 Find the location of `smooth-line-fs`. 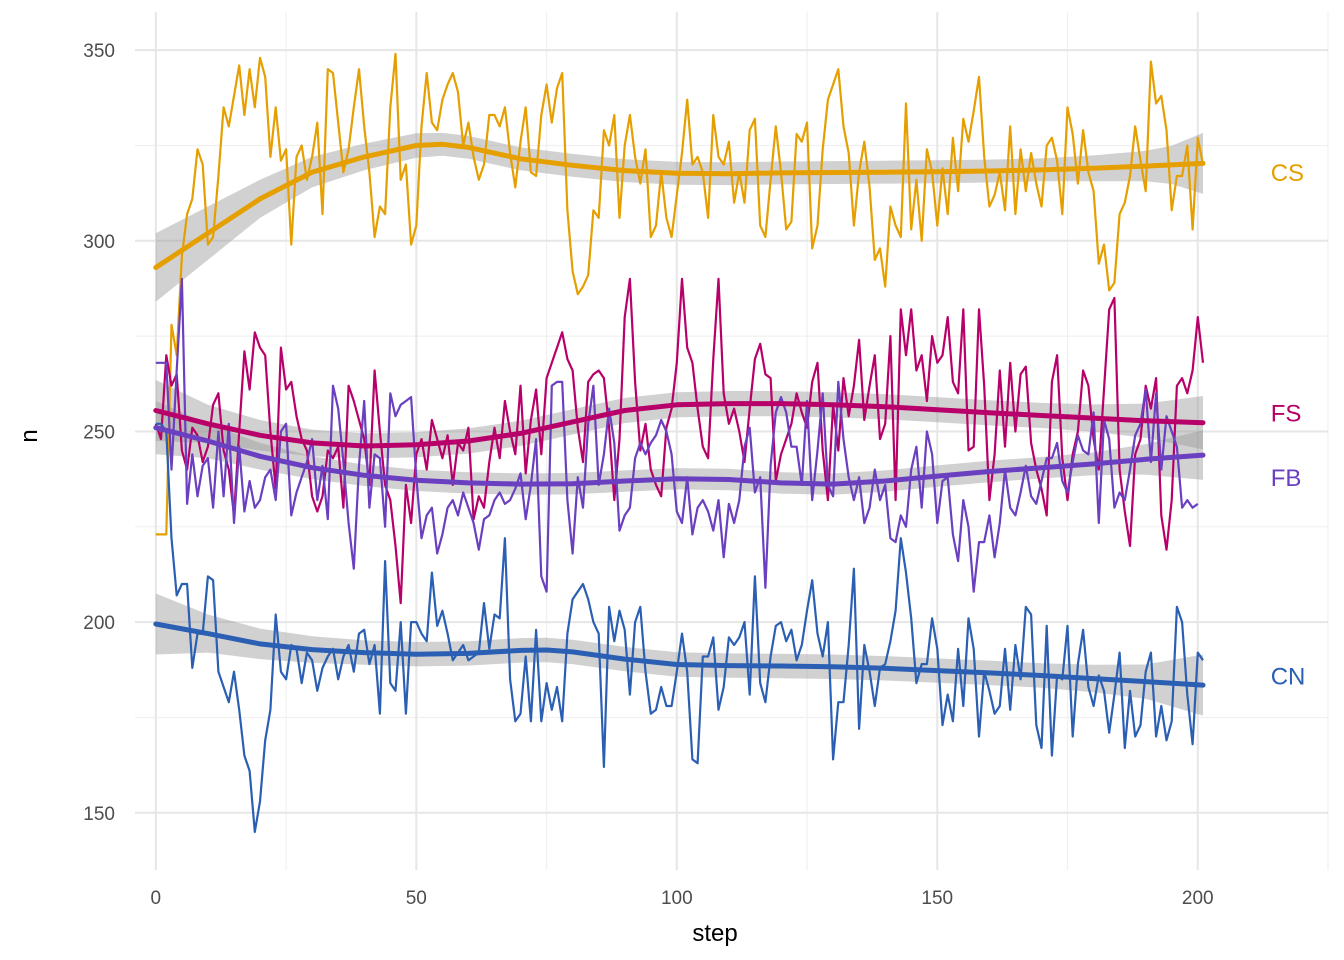

smooth-line-fs is located at coordinates (679, 425).